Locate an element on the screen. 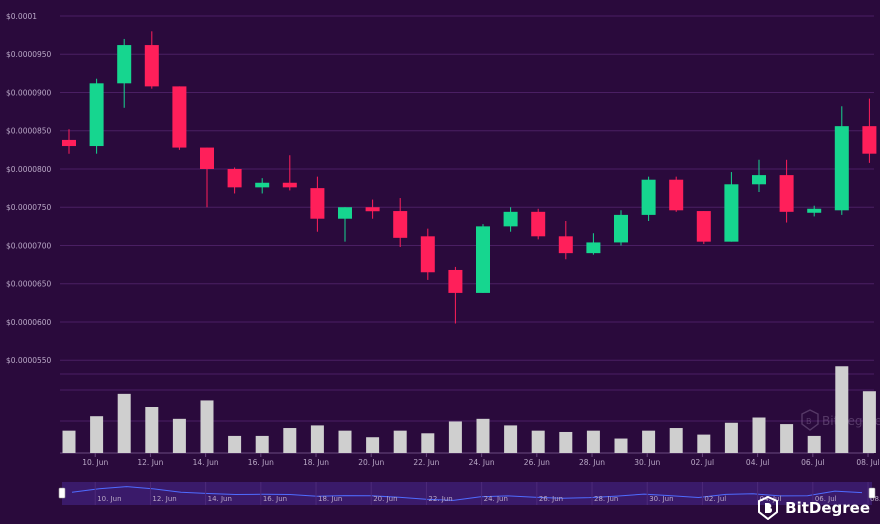 The width and height of the screenshot is (880, 524). x-tick-label: 26. Jun is located at coordinates (537, 462).